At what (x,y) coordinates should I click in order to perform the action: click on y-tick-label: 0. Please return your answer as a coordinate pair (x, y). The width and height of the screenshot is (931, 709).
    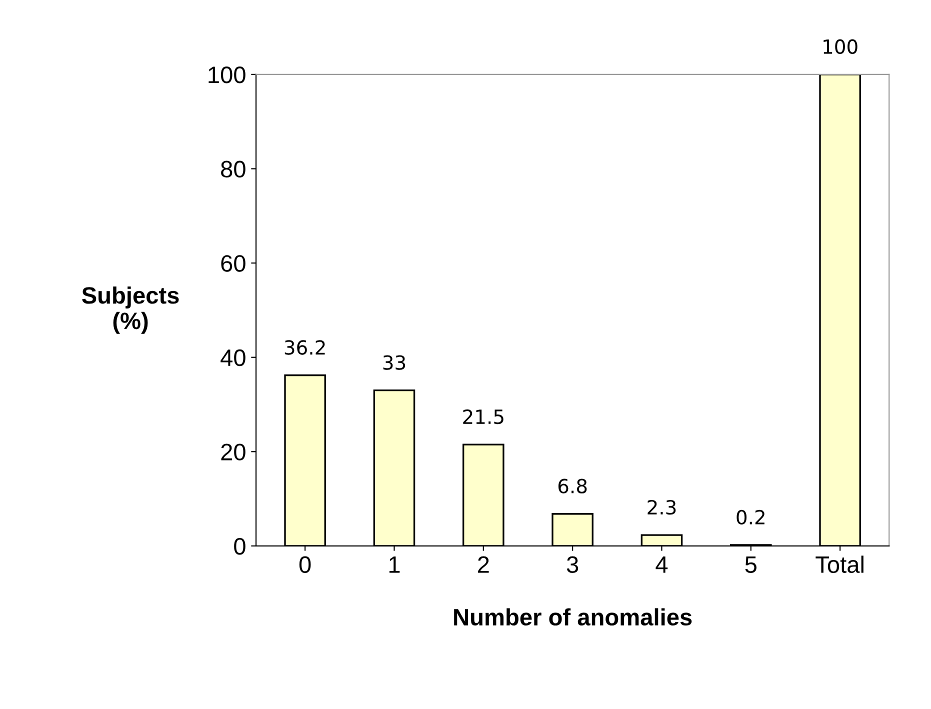
    Looking at the image, I should click on (240, 546).